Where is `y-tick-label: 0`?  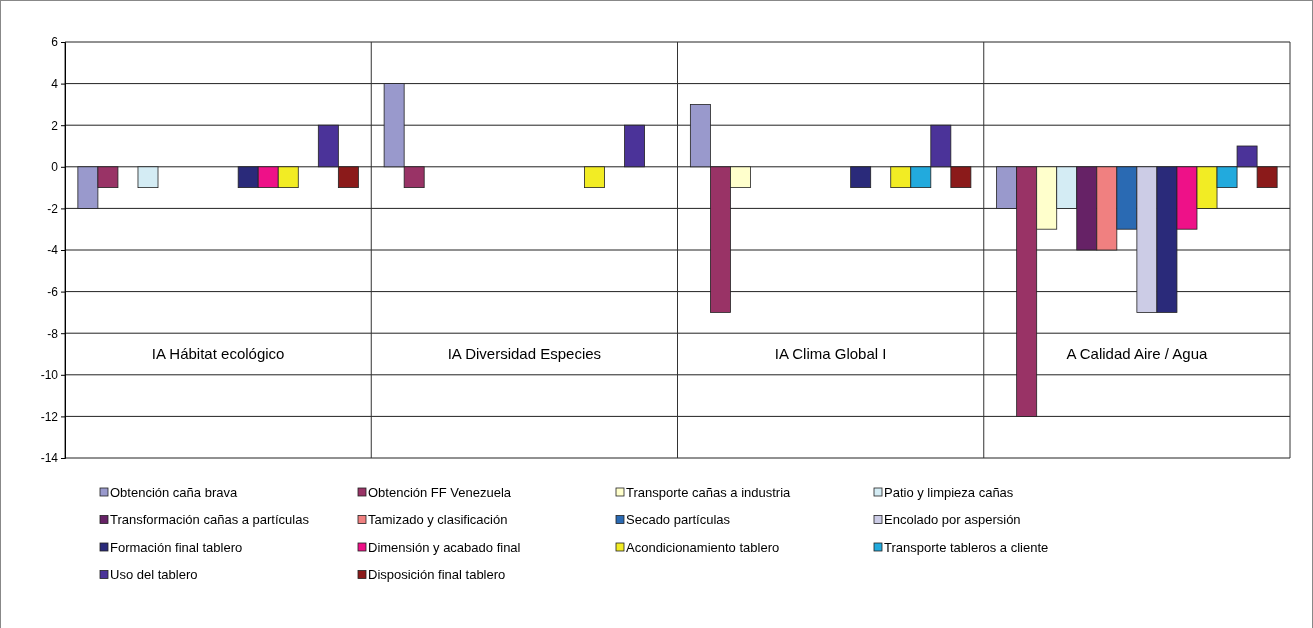 y-tick-label: 0 is located at coordinates (55, 167).